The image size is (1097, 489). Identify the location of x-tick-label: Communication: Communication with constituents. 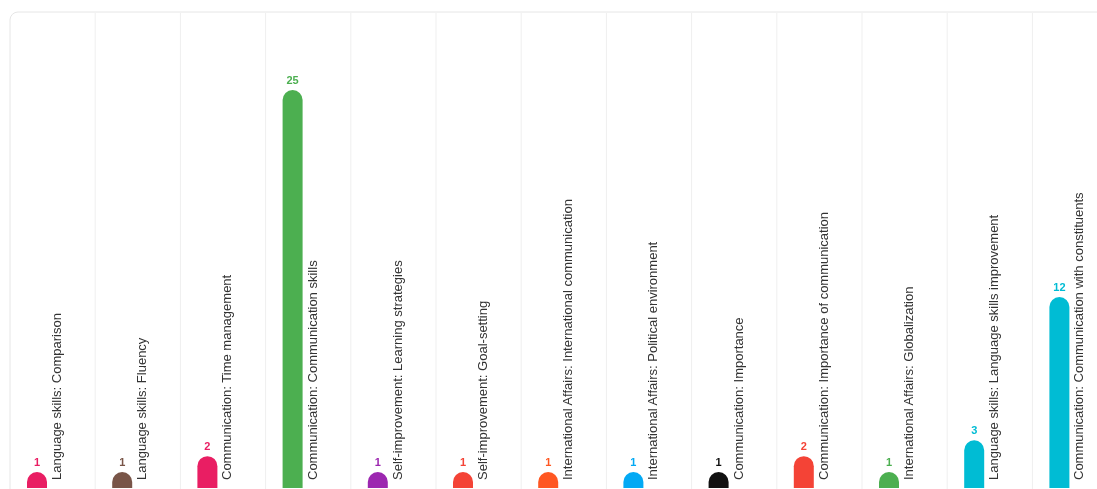
(1079, 335).